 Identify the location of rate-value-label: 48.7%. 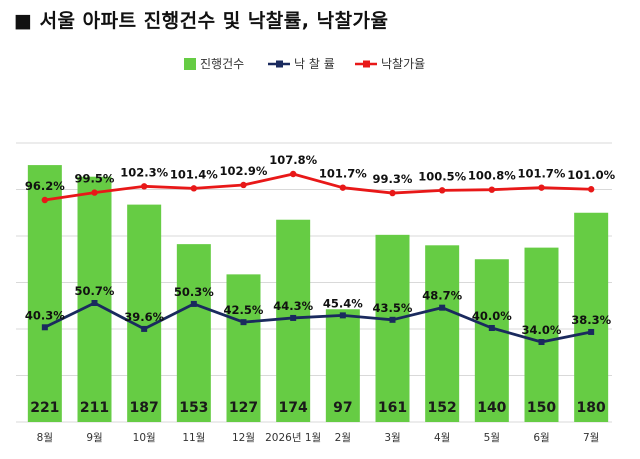
(442, 296).